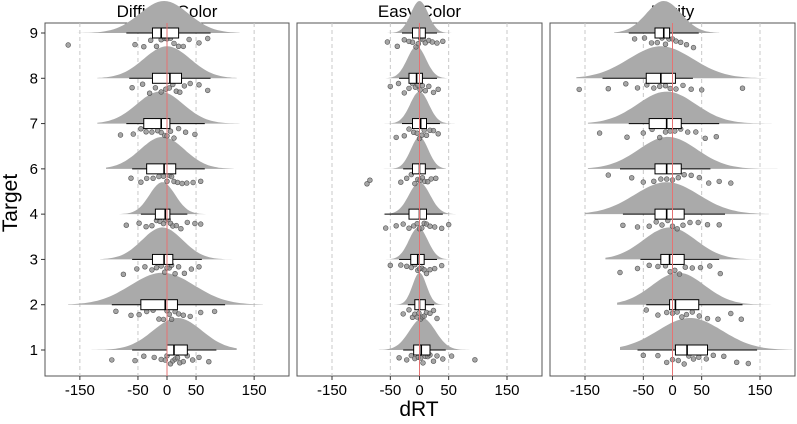 The width and height of the screenshot is (797, 424). I want to click on y-tick-label: 8, so click(34, 78).